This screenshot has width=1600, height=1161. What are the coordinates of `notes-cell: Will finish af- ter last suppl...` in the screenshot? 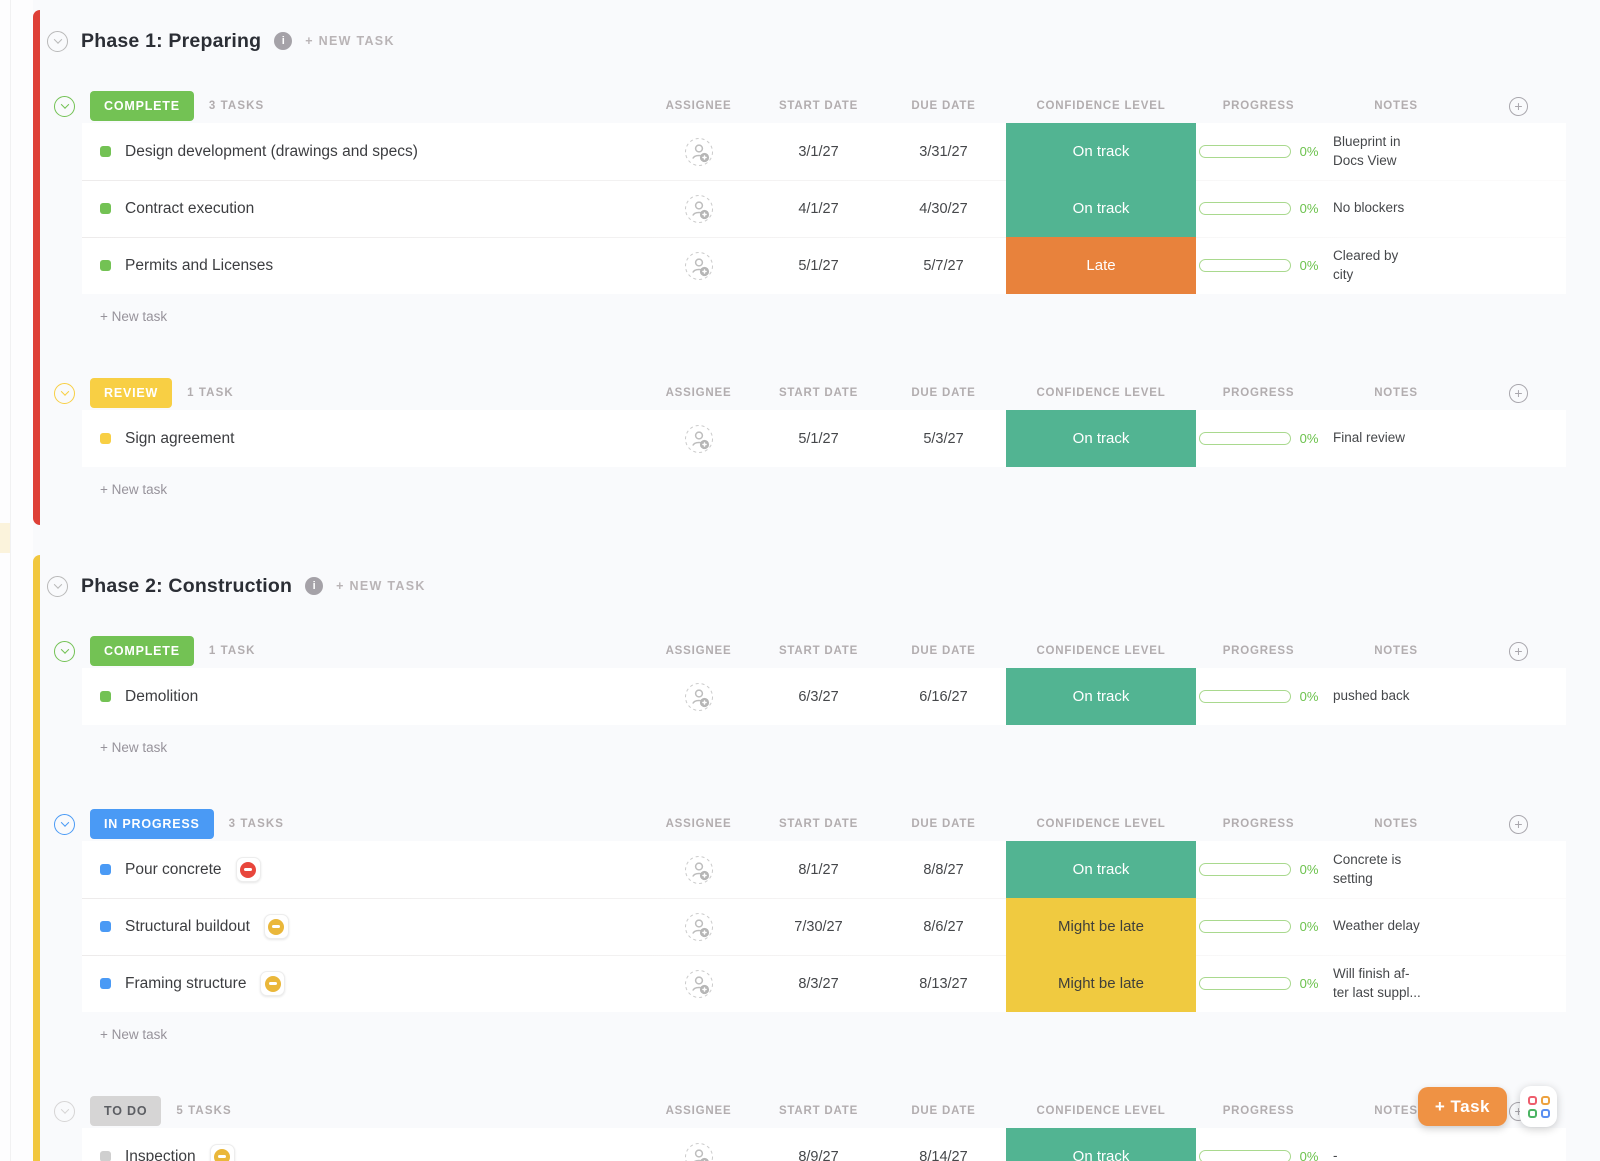 It's located at (1377, 983).